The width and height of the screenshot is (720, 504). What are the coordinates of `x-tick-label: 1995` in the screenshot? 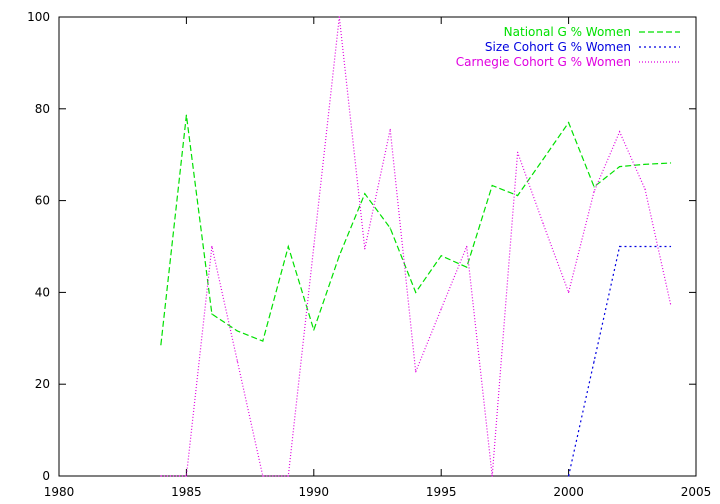 It's located at (441, 492).